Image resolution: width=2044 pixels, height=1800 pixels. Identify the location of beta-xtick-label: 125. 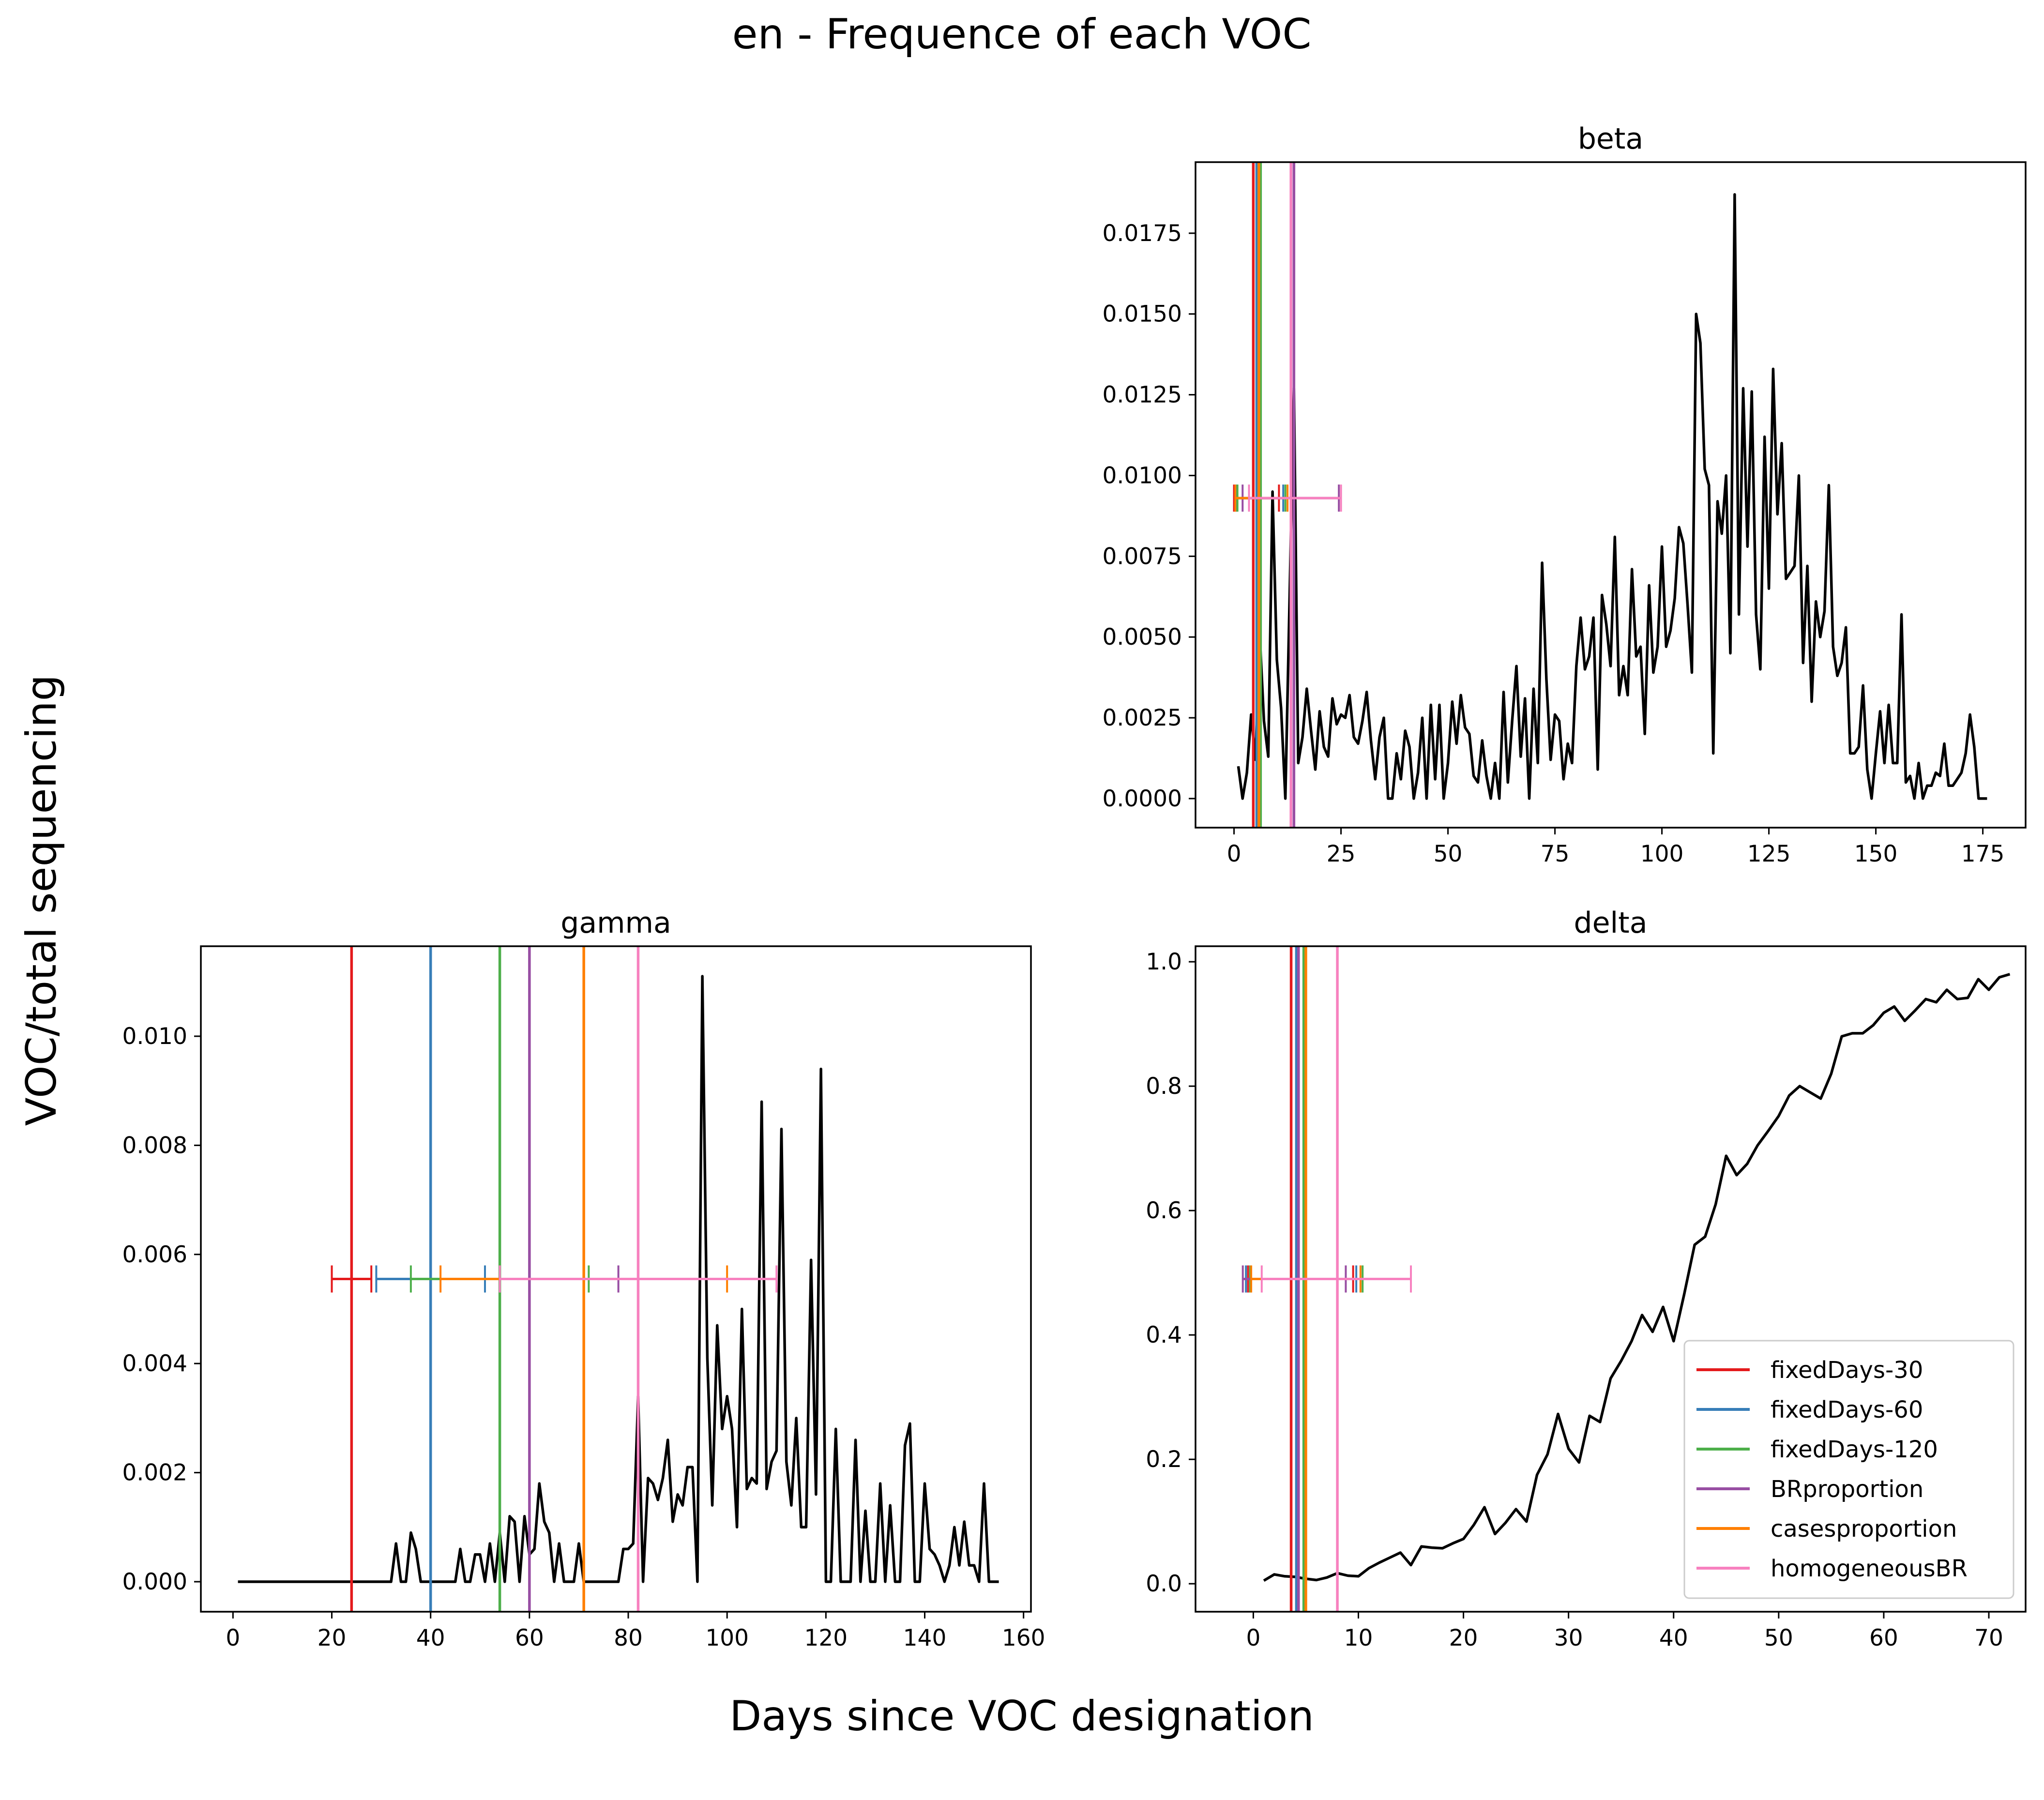
(1769, 854).